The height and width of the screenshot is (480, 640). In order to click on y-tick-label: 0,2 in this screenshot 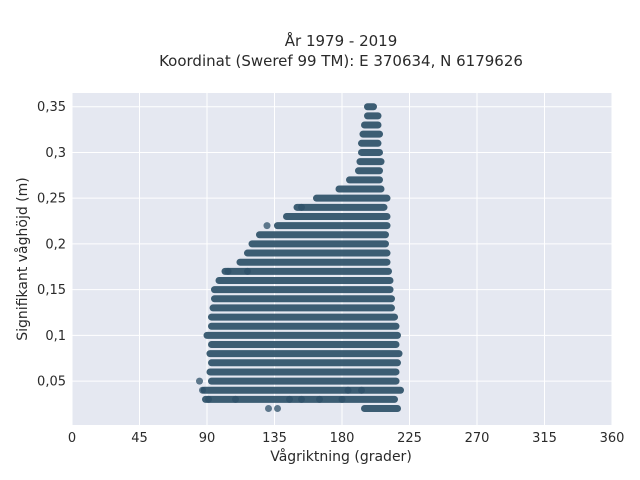, I will do `click(55, 244)`.